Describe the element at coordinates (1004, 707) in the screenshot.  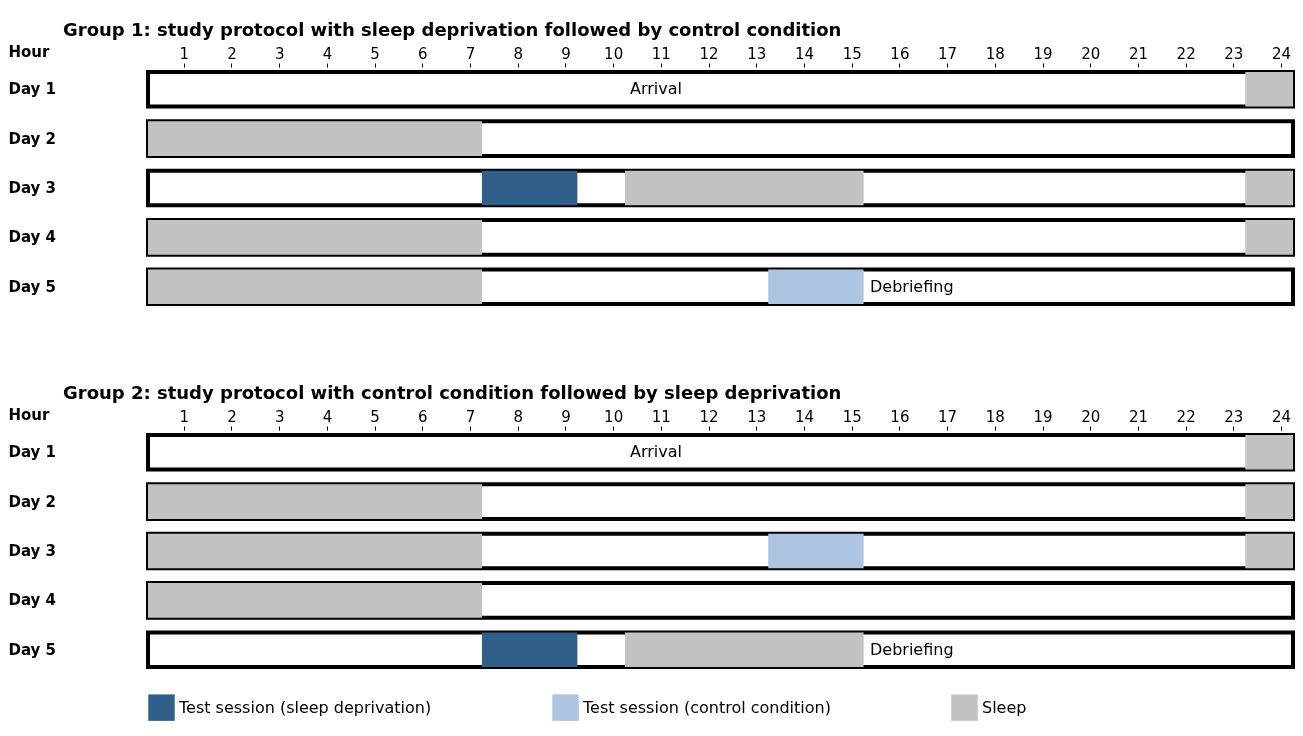
I see `legend-label: Sleep` at that location.